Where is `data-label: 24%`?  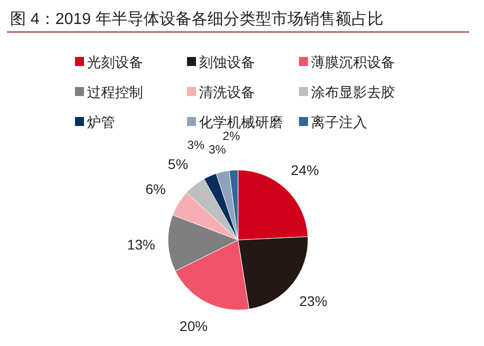
data-label: 24% is located at coordinates (304, 170).